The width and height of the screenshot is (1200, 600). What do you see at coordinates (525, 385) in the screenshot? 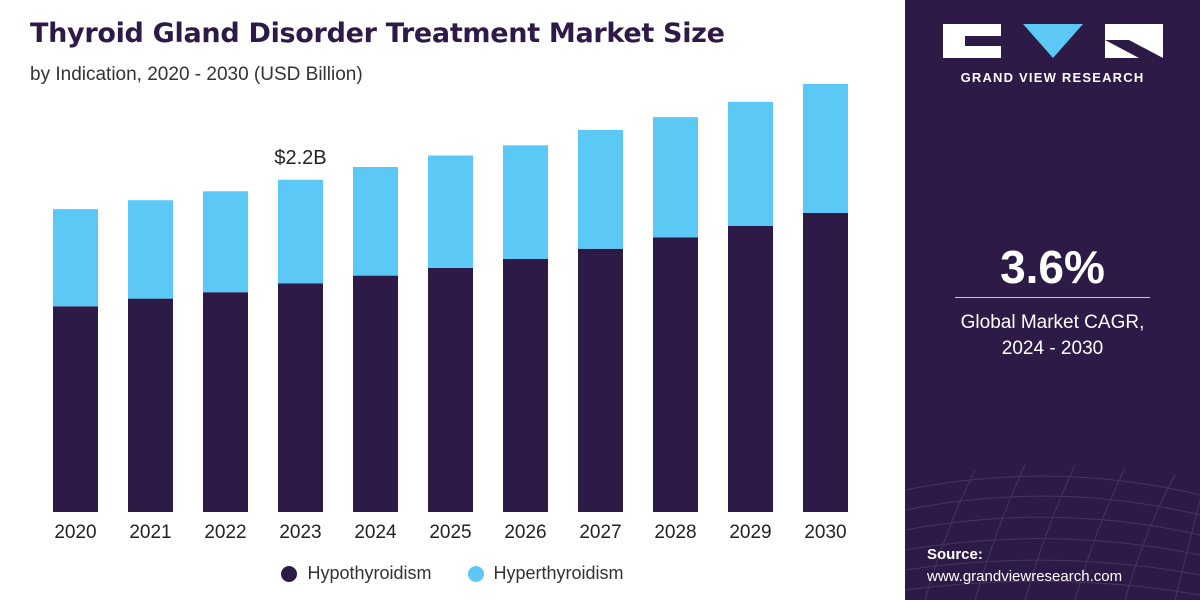
I see `bar-hypothyroidism-2026` at bounding box center [525, 385].